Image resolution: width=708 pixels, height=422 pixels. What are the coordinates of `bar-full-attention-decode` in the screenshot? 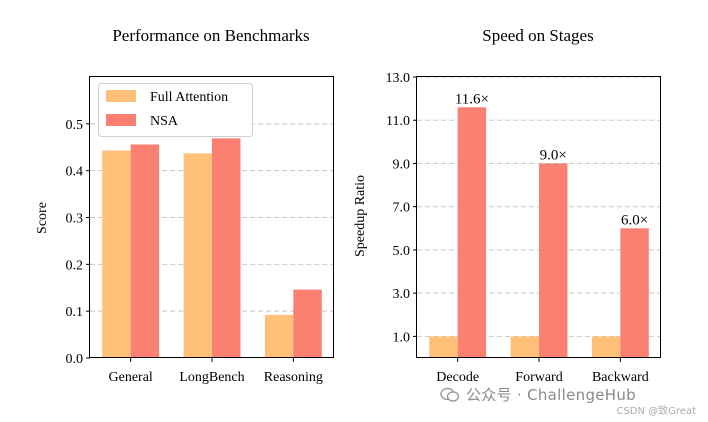 It's located at (443, 347).